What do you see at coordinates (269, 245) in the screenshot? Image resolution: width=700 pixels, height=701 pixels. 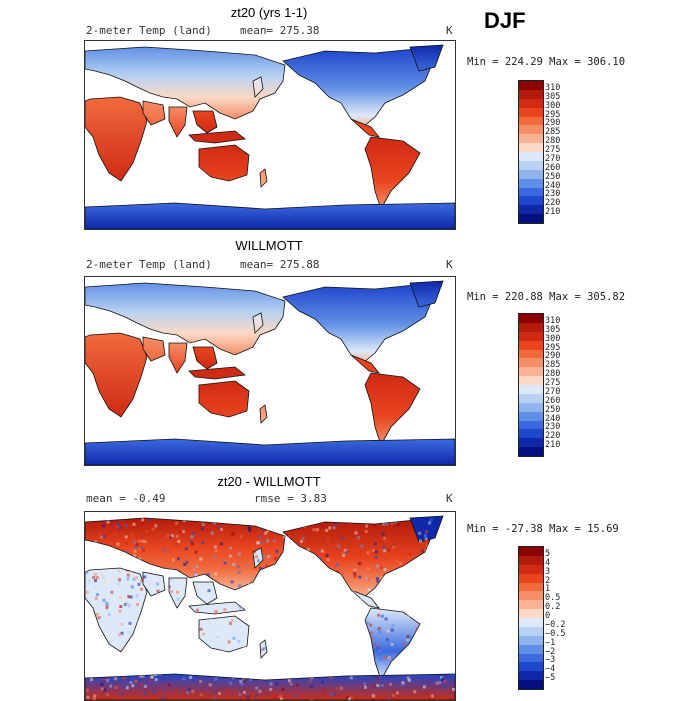 I see `panel2-title: WILLMOTT` at bounding box center [269, 245].